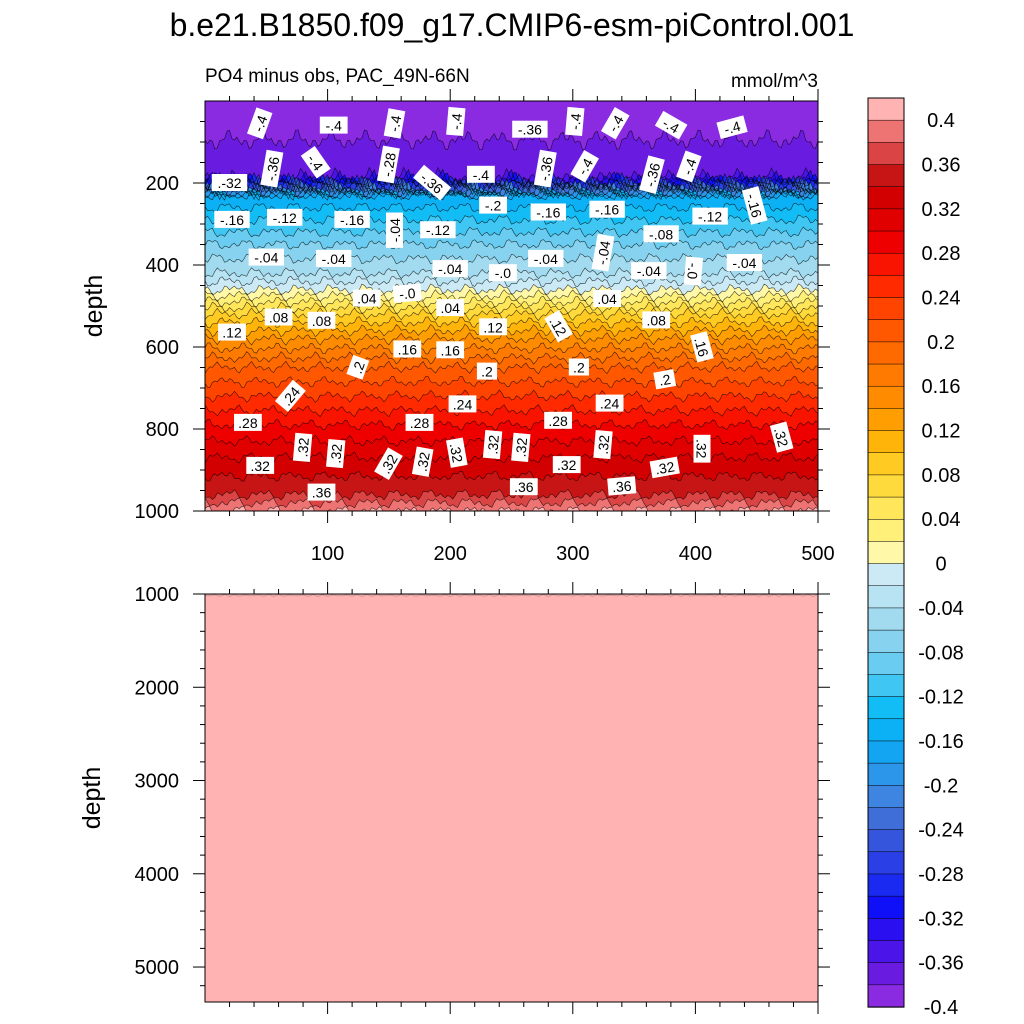 The width and height of the screenshot is (1024, 1024). What do you see at coordinates (321, 320) in the screenshot?
I see `contour-label: .08` at bounding box center [321, 320].